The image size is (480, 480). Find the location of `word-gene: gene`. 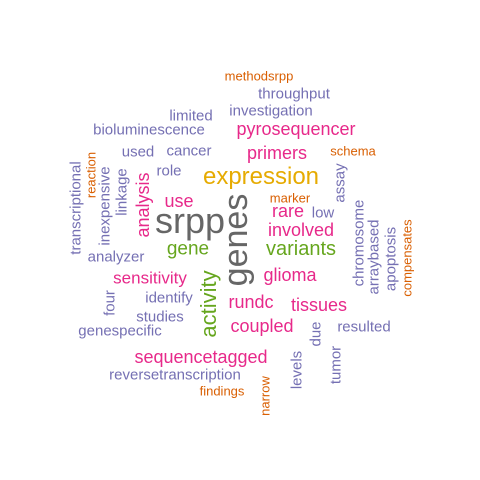

word-gene: gene is located at coordinates (188, 249).